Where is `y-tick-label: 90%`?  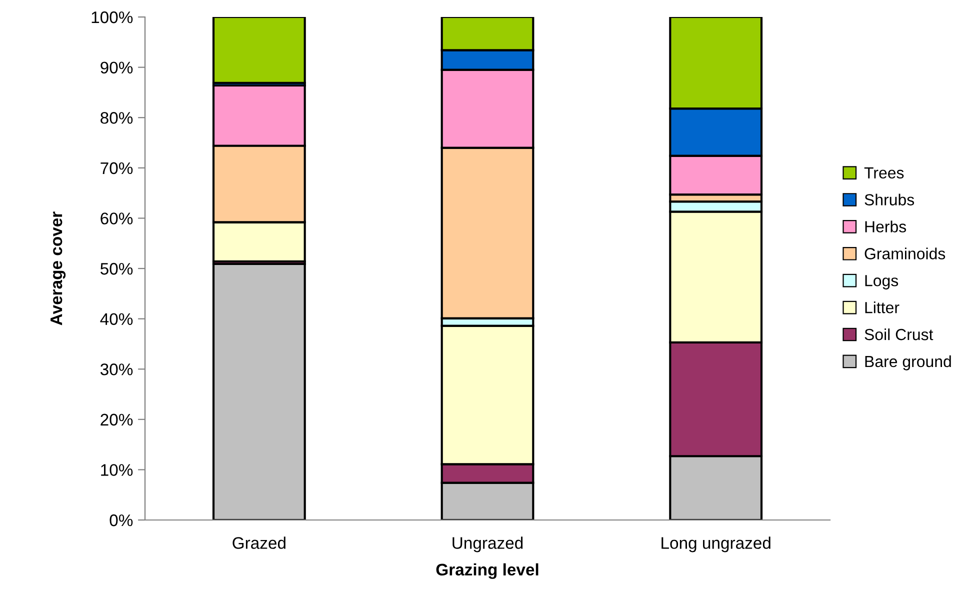 y-tick-label: 90% is located at coordinates (116, 68).